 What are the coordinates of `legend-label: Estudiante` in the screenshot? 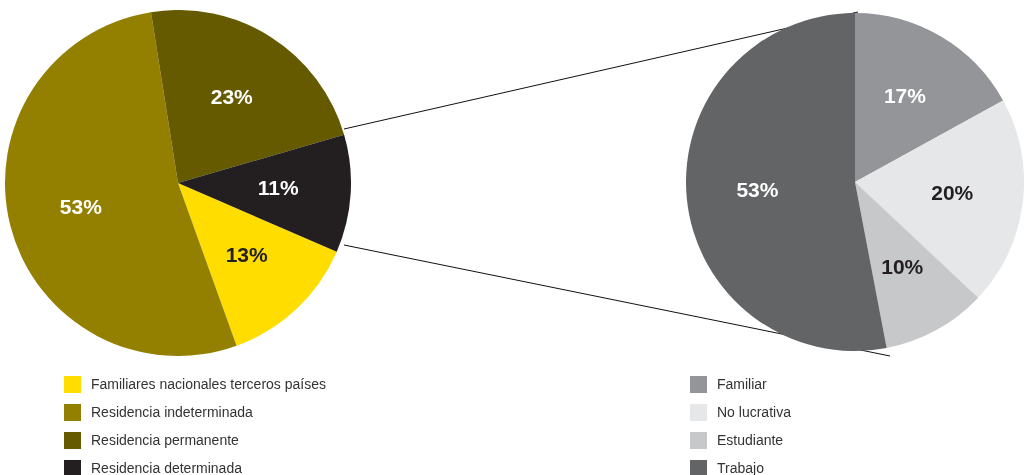 It's located at (750, 440).